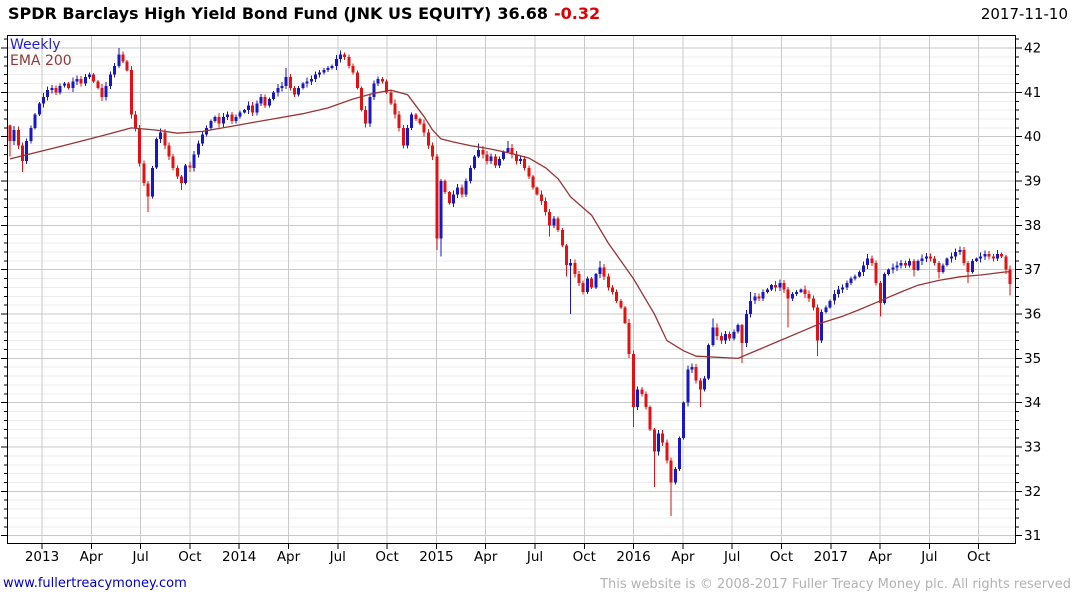 This screenshot has height=600, width=1075. What do you see at coordinates (1024, 14) in the screenshot?
I see `as-of-date: 2017-11-10` at bounding box center [1024, 14].